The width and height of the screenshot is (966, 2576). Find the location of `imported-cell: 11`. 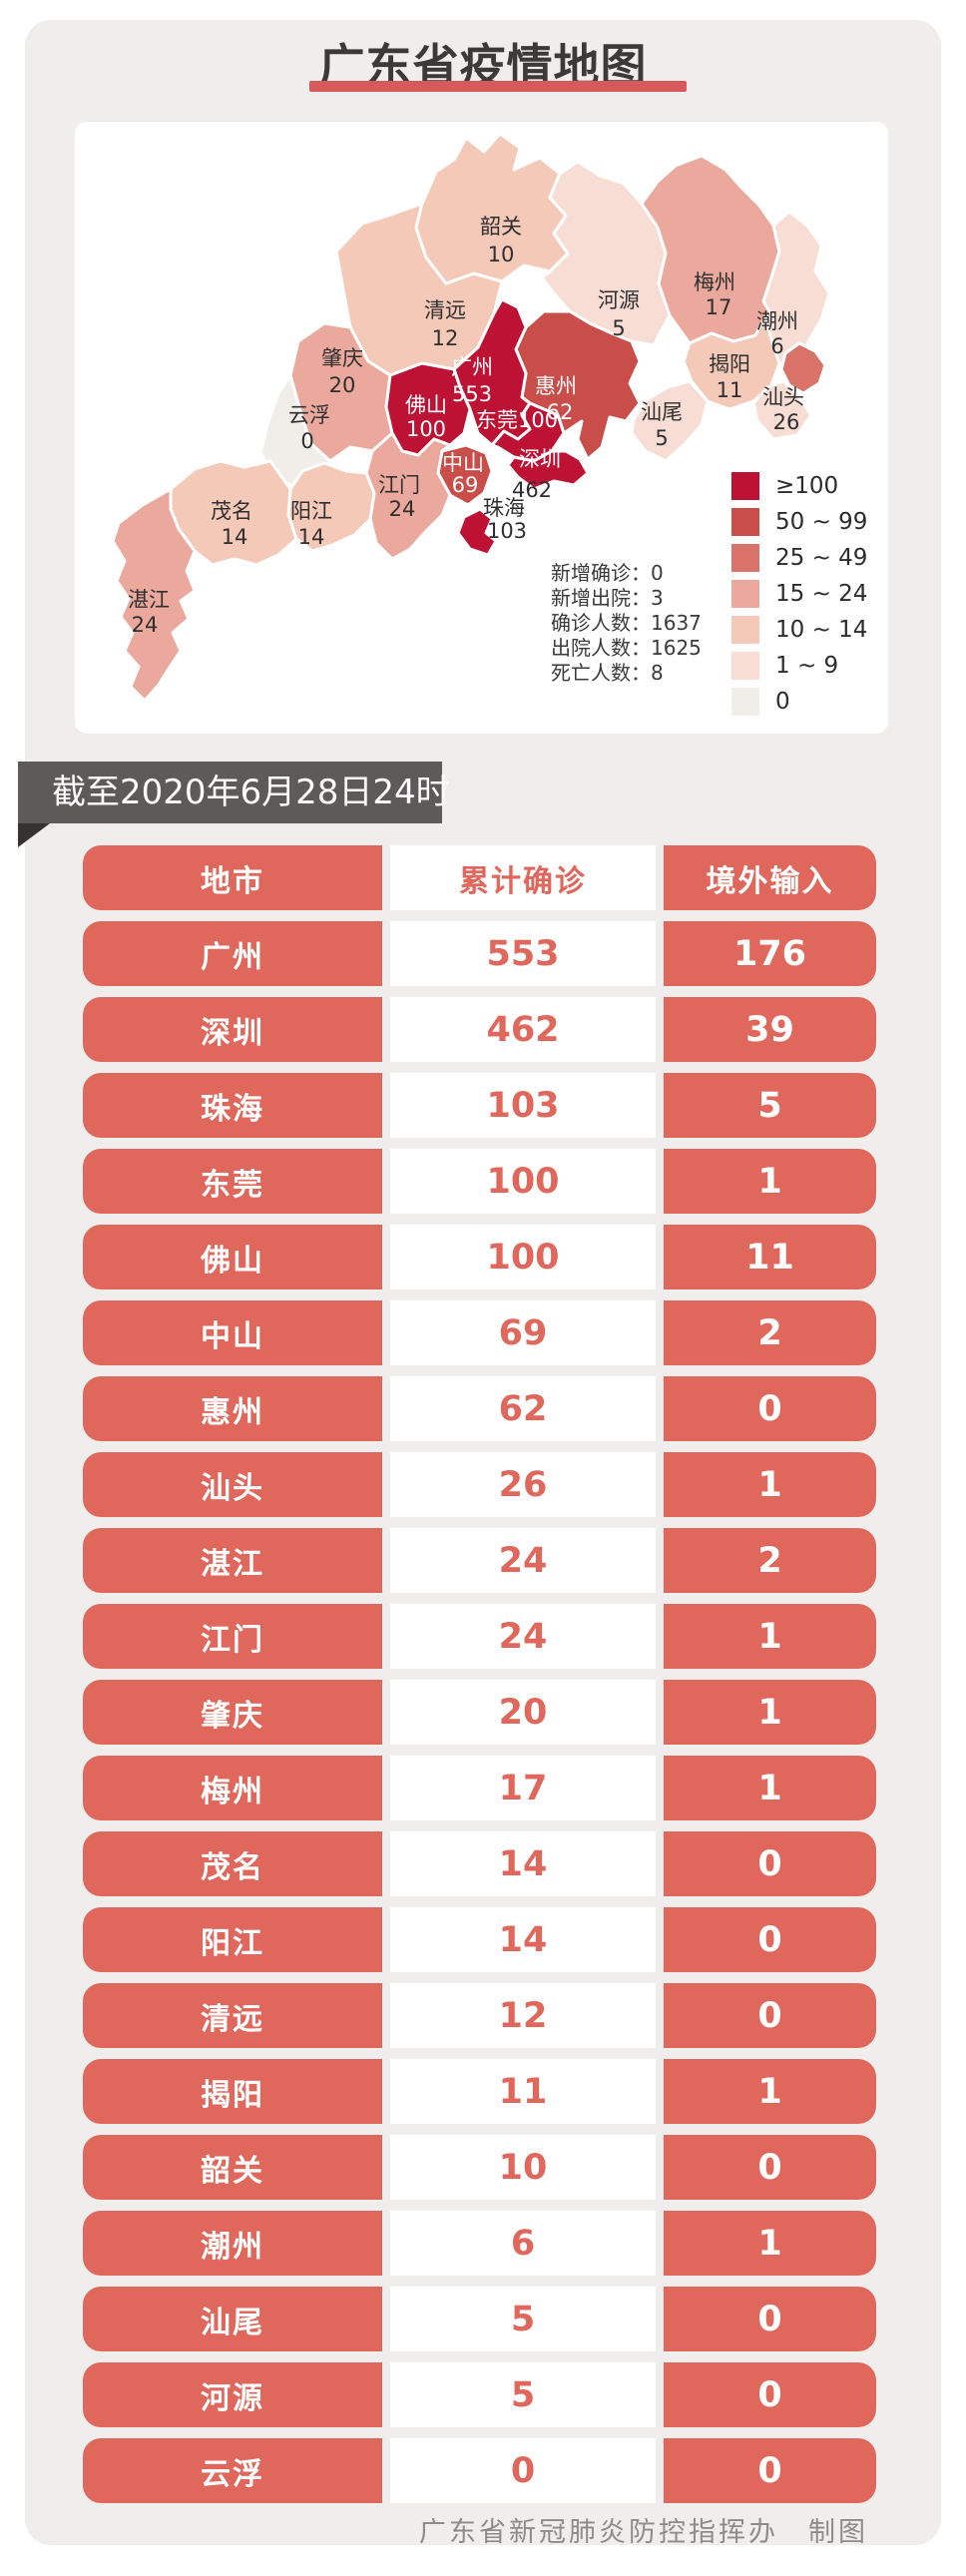

imported-cell: 11 is located at coordinates (770, 1257).